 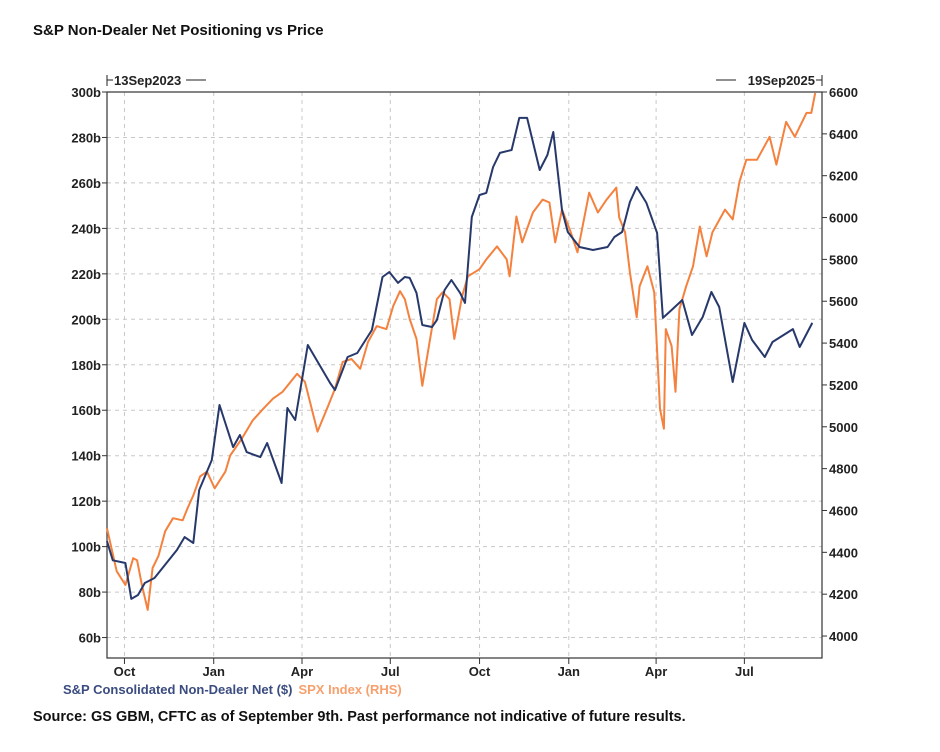 What do you see at coordinates (843, 510) in the screenshot?
I see `right-tick-label: 4600` at bounding box center [843, 510].